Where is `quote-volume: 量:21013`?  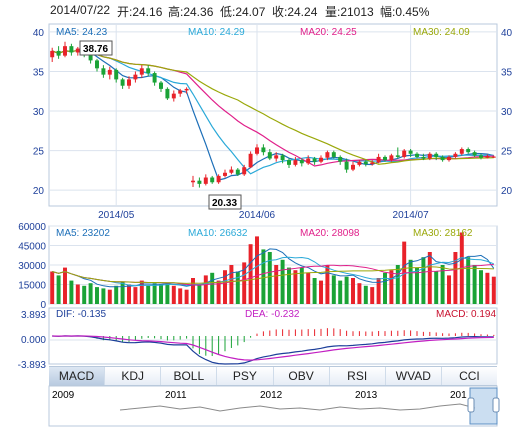
quote-volume: 量:21013 is located at coordinates (349, 12).